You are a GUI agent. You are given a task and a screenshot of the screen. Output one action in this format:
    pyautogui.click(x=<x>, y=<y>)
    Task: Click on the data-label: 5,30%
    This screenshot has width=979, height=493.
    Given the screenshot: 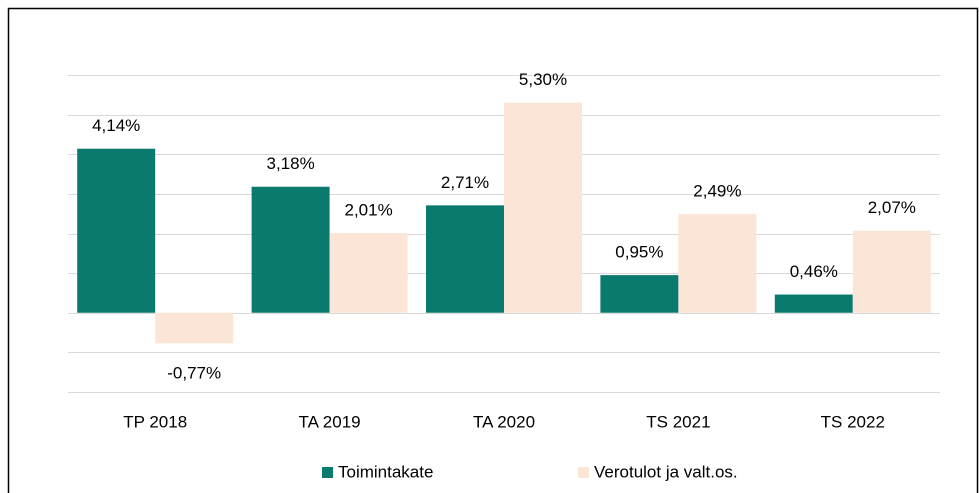 What is the action you would take?
    pyautogui.click(x=543, y=79)
    